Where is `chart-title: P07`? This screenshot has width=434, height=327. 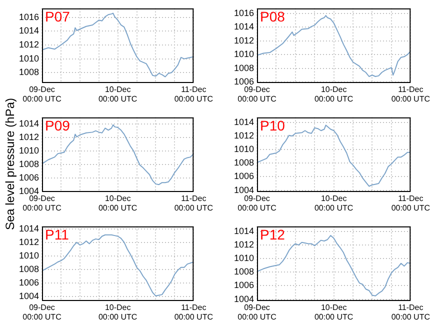 chart-title: P07 is located at coordinates (57, 16).